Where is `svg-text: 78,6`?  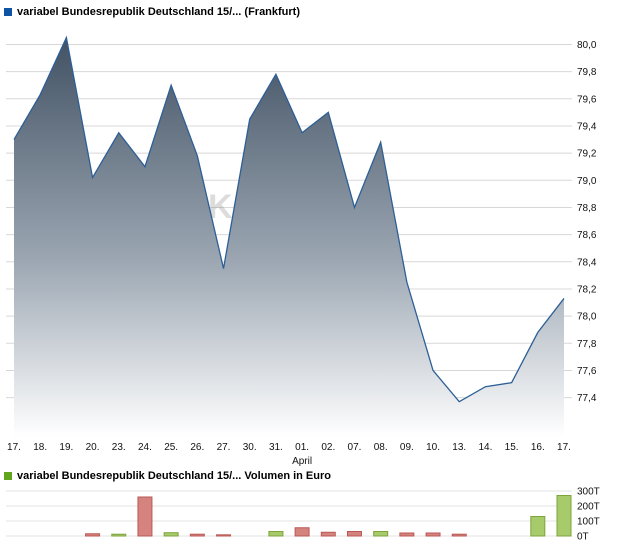 svg-text: 78,6 is located at coordinates (587, 235).